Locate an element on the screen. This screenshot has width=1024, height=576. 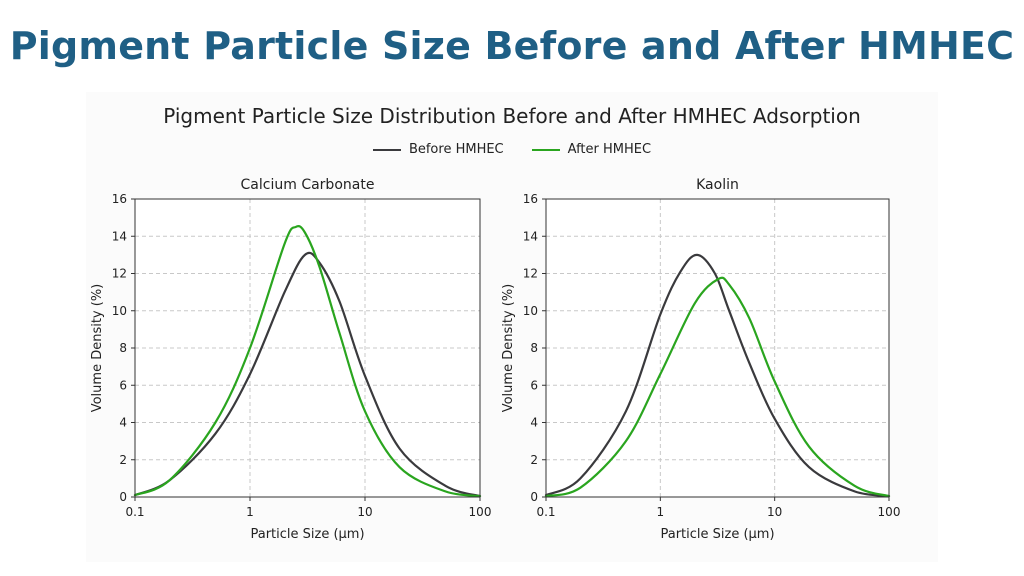
legend-item-before: Before HMHEC is located at coordinates (438, 149).